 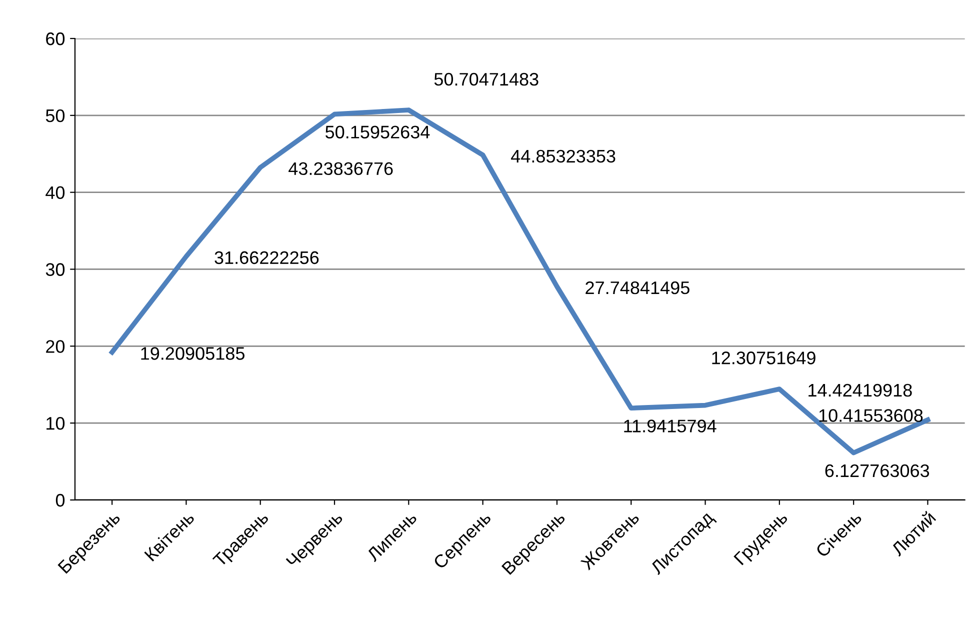 I want to click on data-label: 31.66222256, so click(x=266, y=257).